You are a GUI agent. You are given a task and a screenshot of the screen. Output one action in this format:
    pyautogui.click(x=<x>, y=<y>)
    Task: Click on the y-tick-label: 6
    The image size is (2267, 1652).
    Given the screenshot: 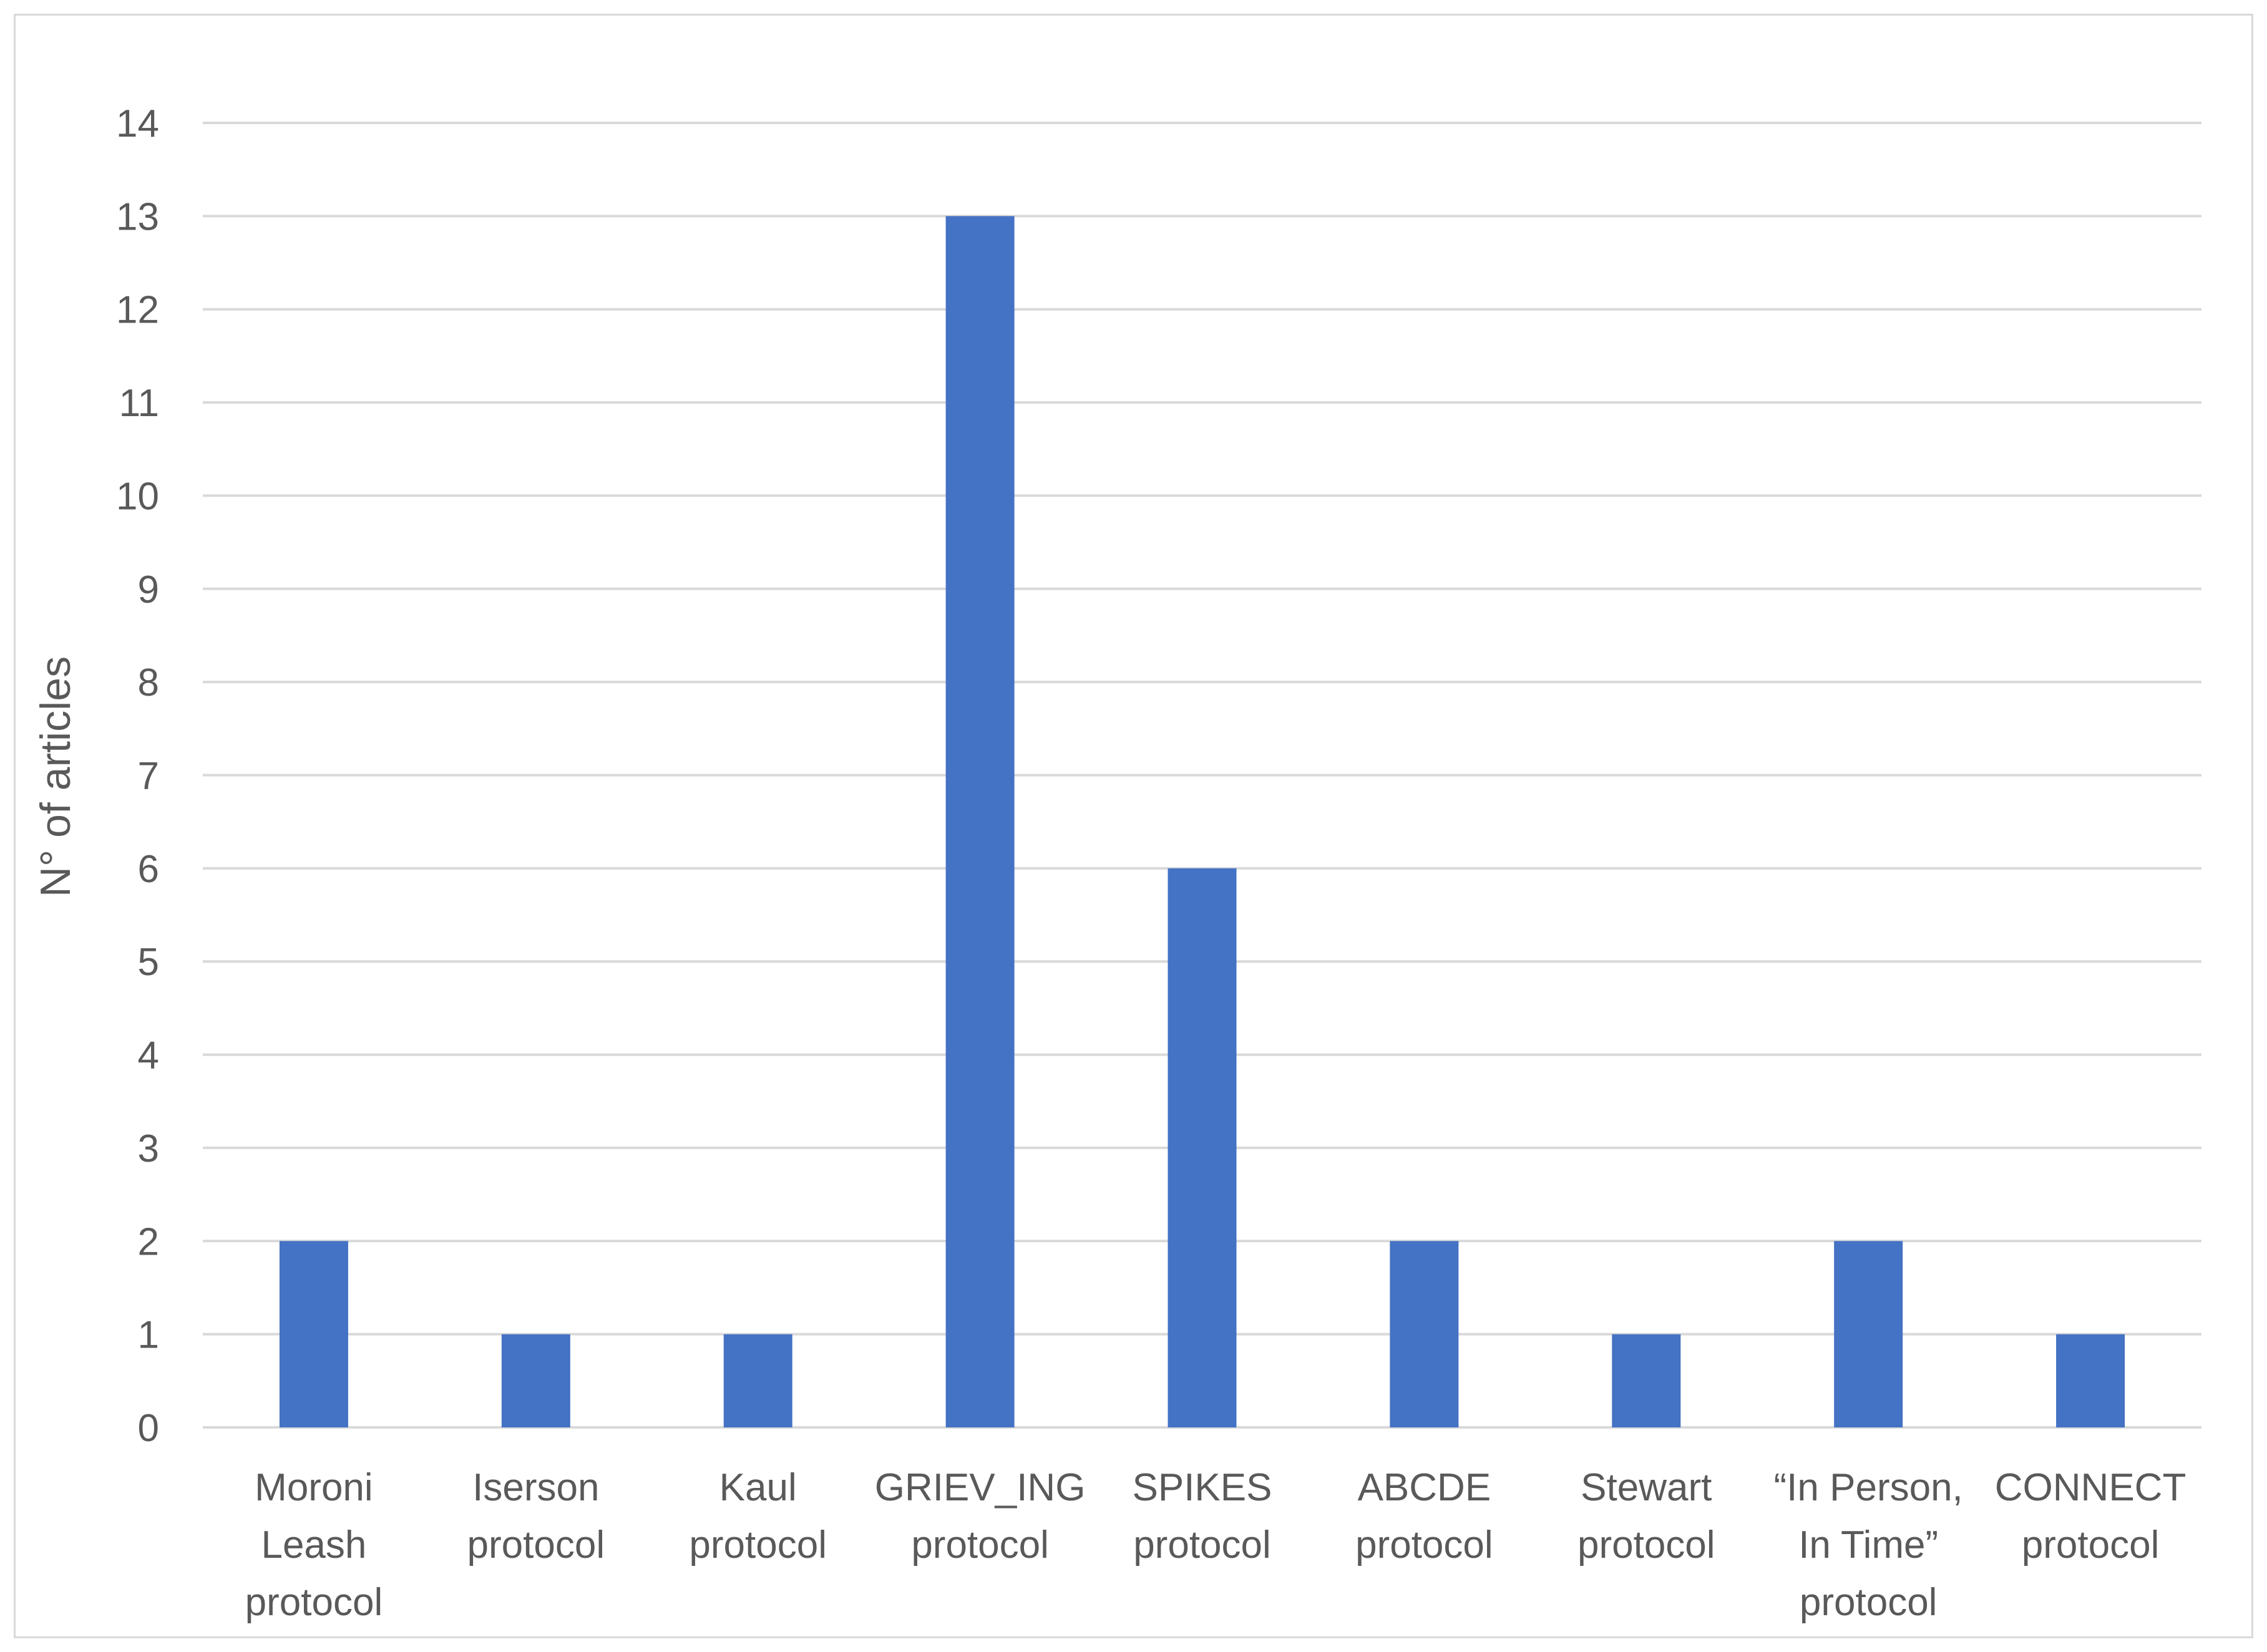 What is the action you would take?
    pyautogui.click(x=149, y=870)
    